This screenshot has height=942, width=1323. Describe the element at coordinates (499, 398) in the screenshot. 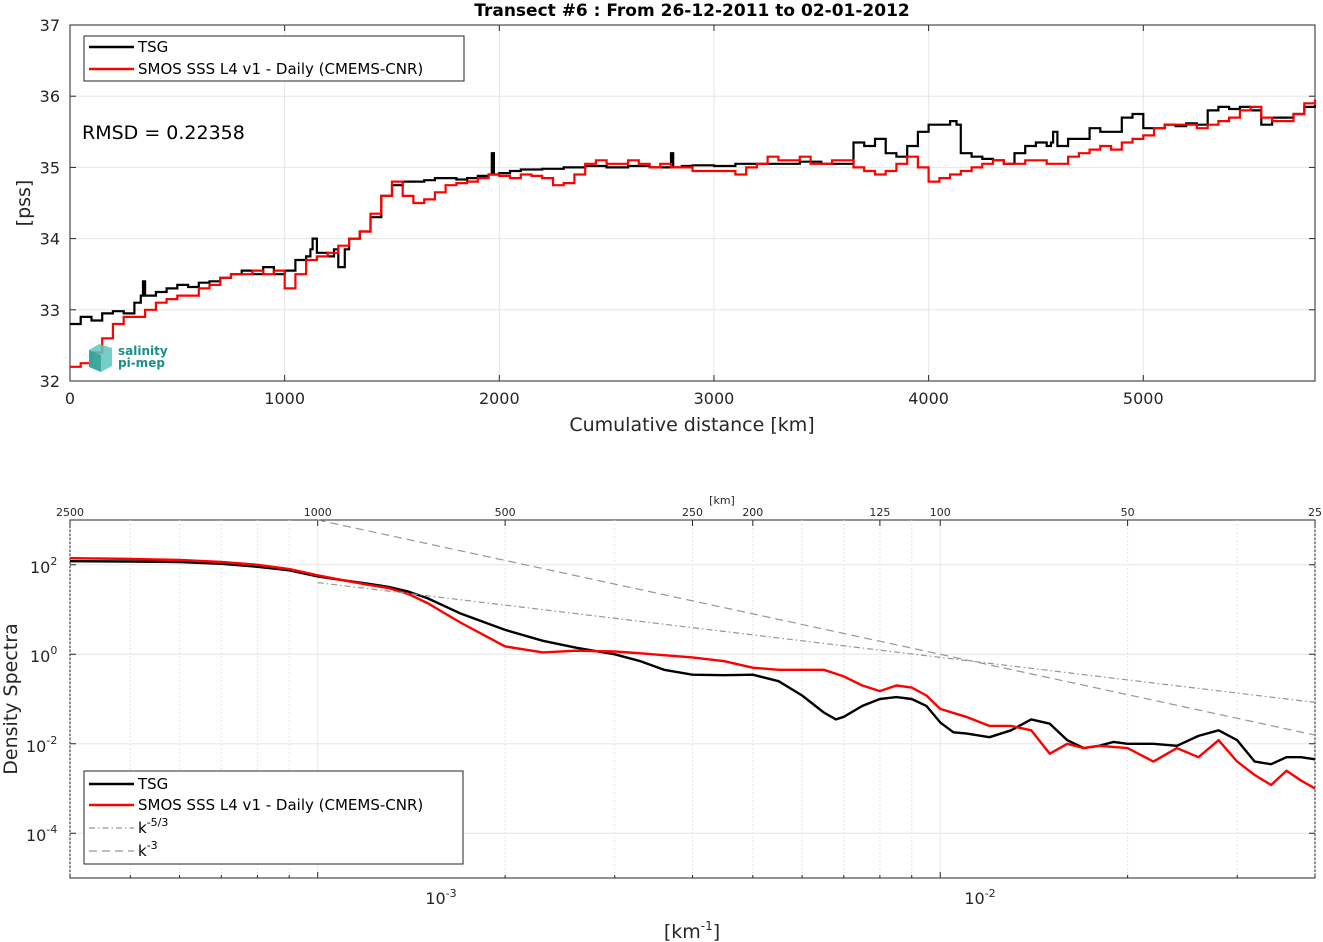

I see `top-x-tick-label: 2000` at that location.